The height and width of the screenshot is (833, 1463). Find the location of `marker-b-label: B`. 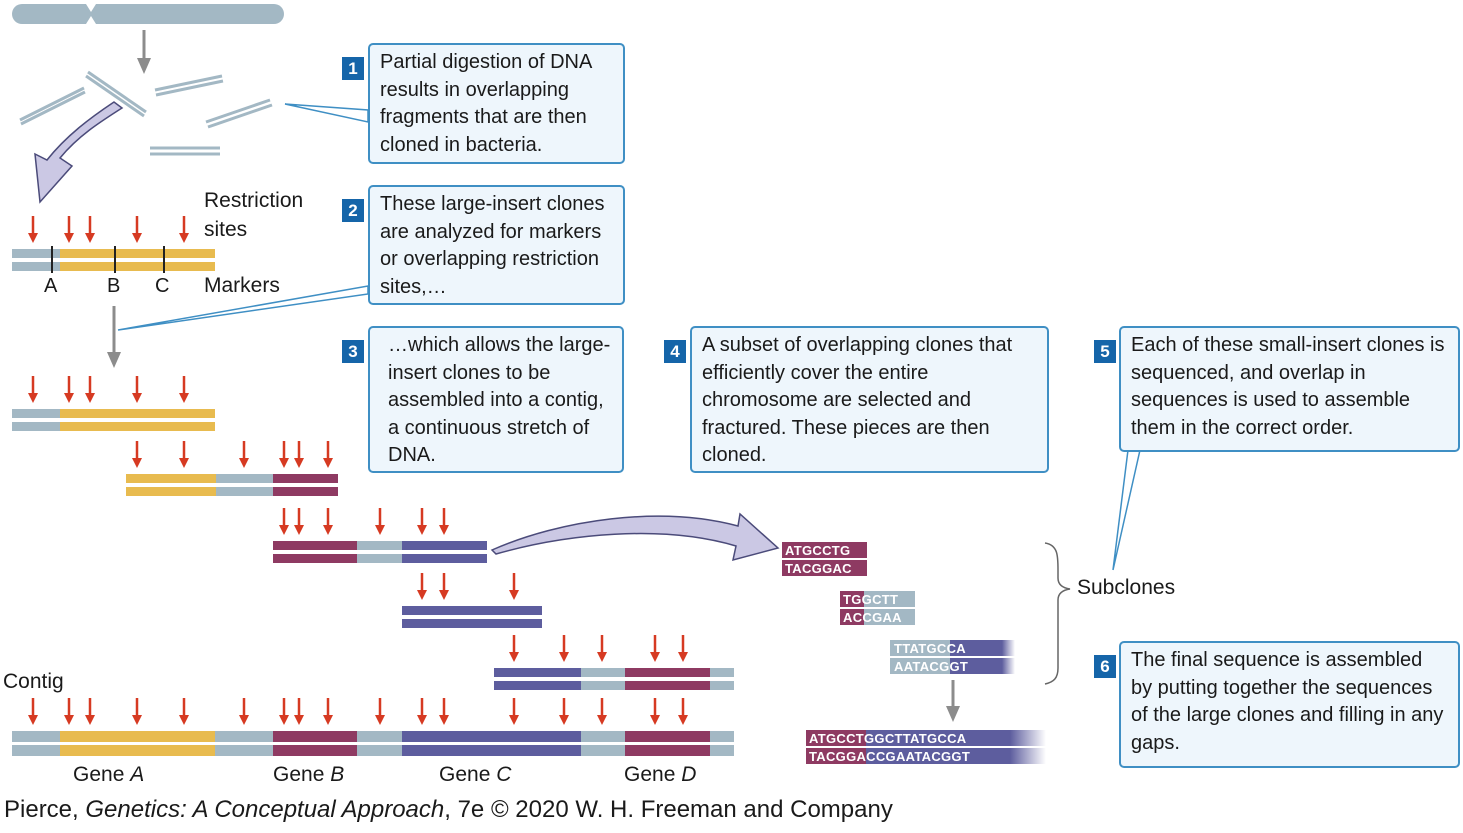

marker-b-label: B is located at coordinates (114, 286).